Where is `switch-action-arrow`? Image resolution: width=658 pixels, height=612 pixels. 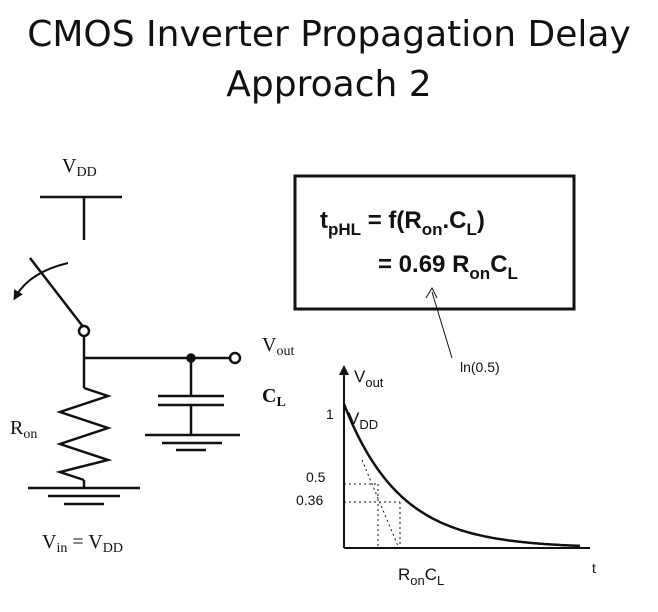
switch-action-arrow is located at coordinates (41, 281).